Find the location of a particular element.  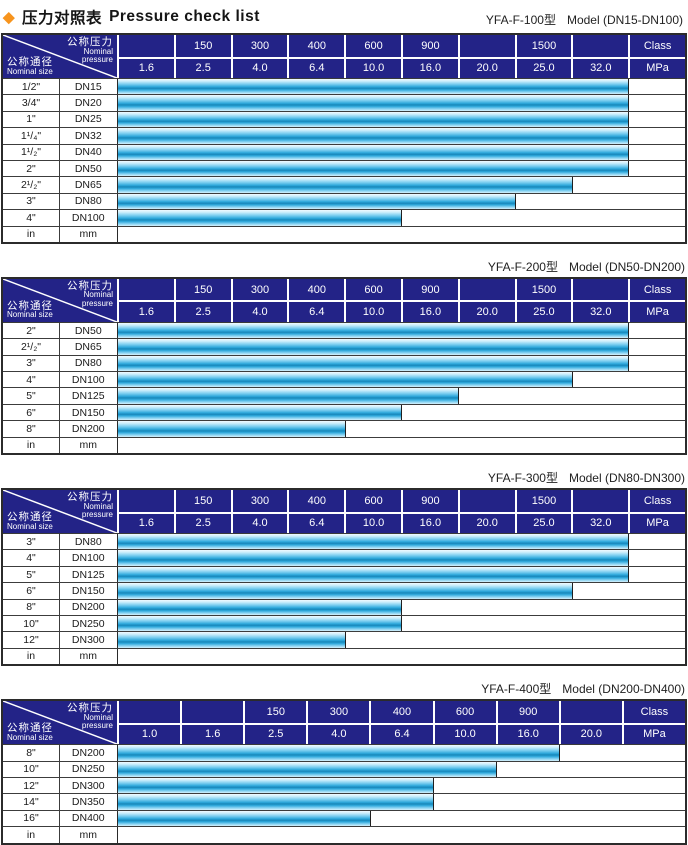

dn-size-cell: DN20 is located at coordinates (89, 103).